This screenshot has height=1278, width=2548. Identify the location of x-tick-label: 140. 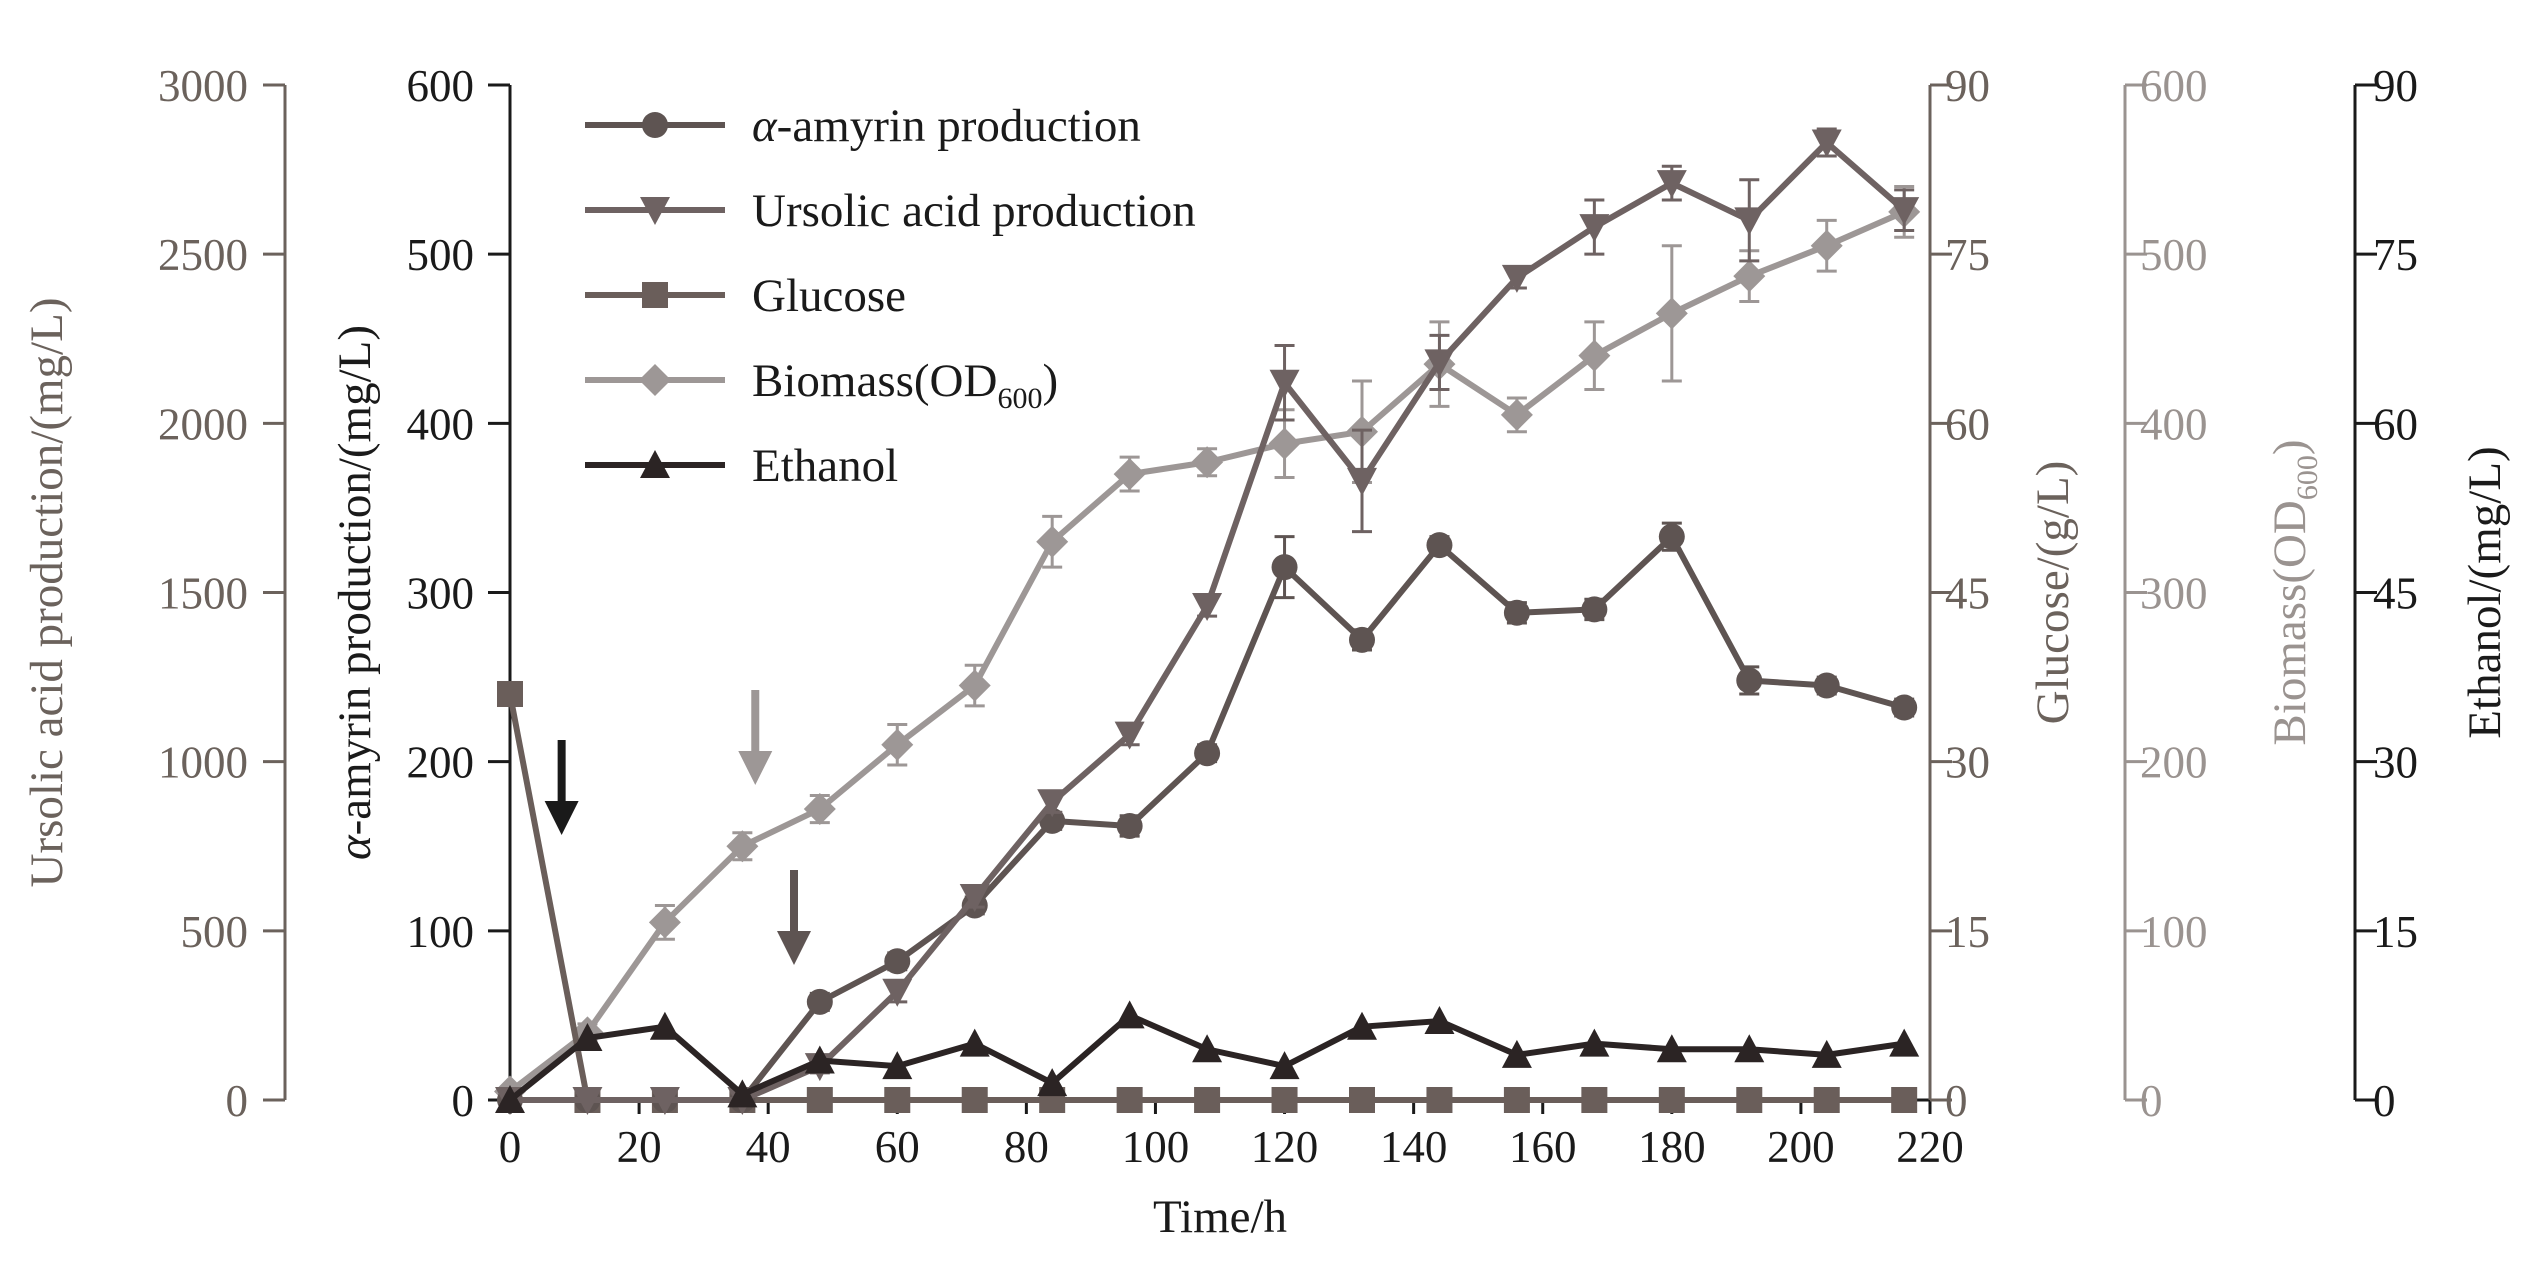
(1414, 1147).